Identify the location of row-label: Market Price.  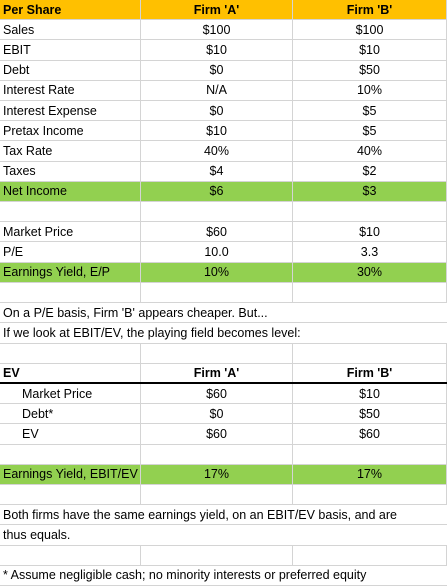
(38, 231).